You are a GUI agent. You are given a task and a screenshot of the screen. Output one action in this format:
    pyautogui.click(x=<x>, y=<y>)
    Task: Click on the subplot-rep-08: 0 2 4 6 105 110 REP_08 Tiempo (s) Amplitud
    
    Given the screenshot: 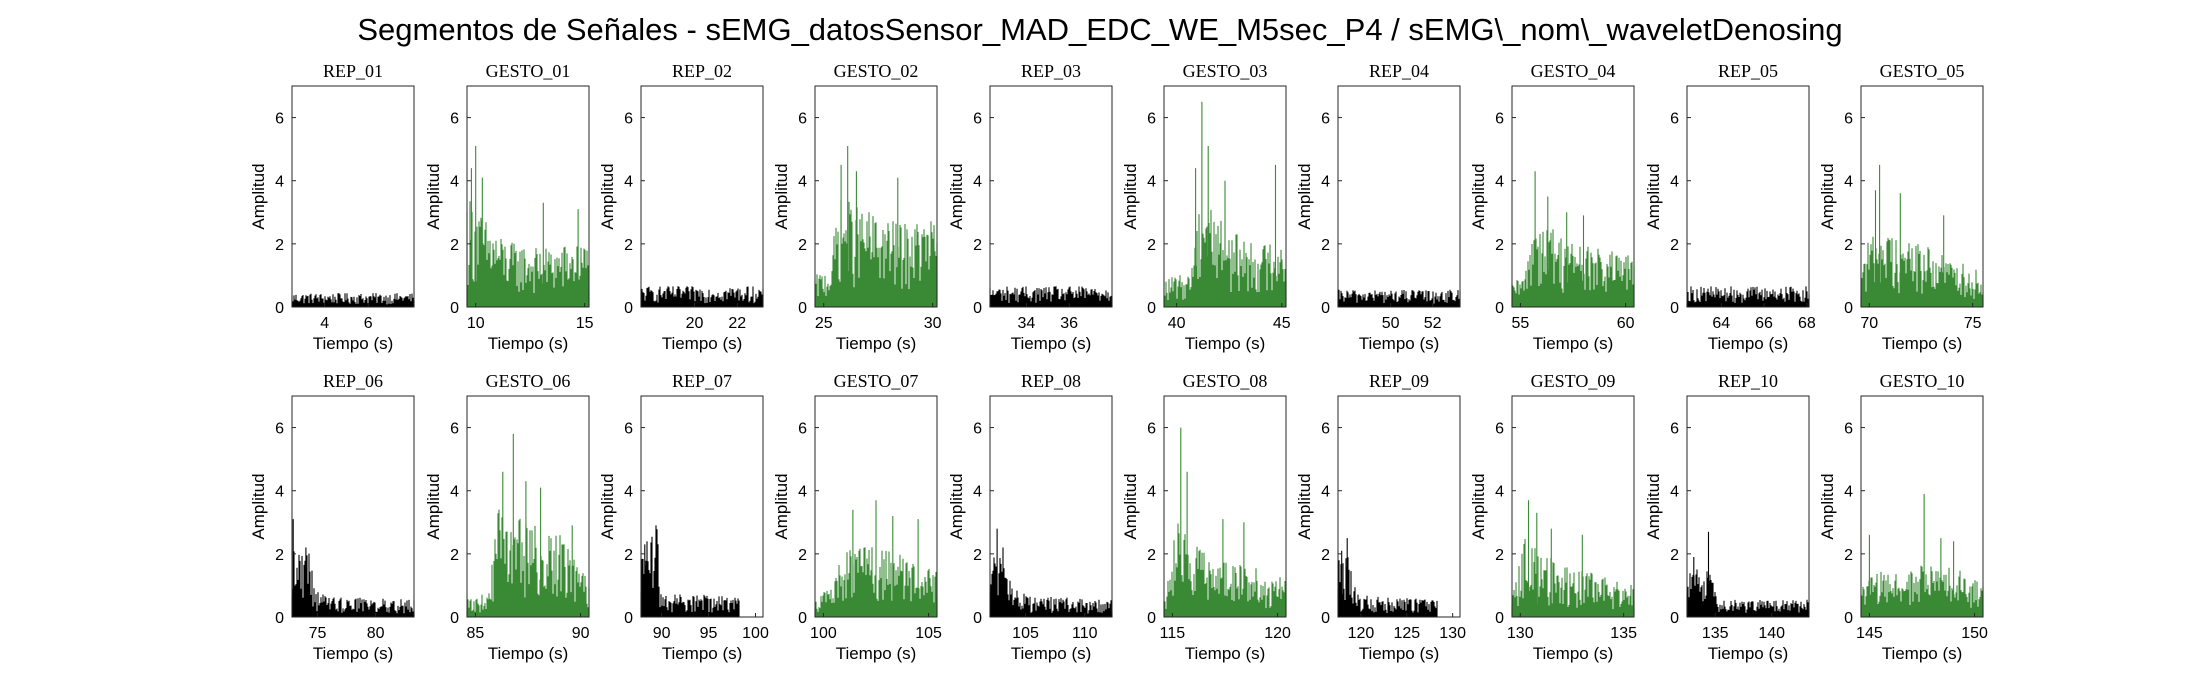 What is the action you would take?
    pyautogui.click(x=1030, y=517)
    